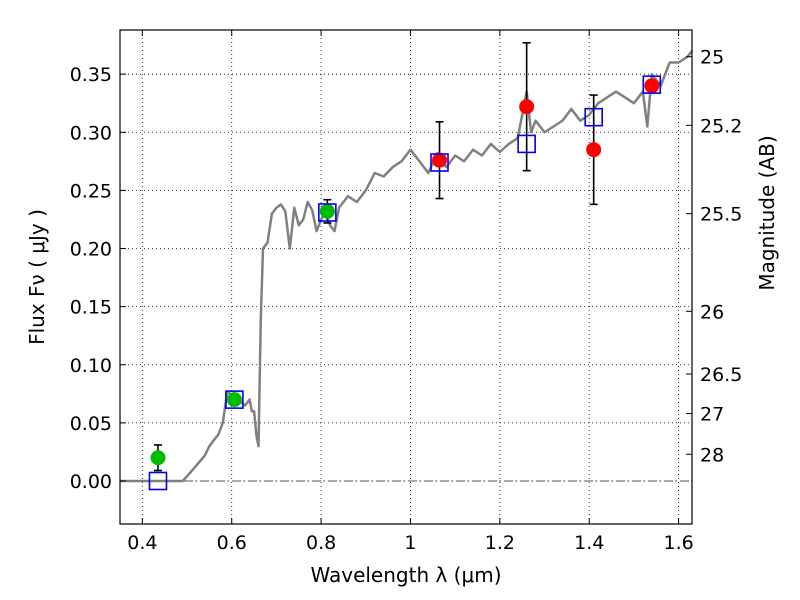 This screenshot has height=600, width=800. What do you see at coordinates (767, 212) in the screenshot?
I see `y2-axis-label: Magnitude (AB)` at bounding box center [767, 212].